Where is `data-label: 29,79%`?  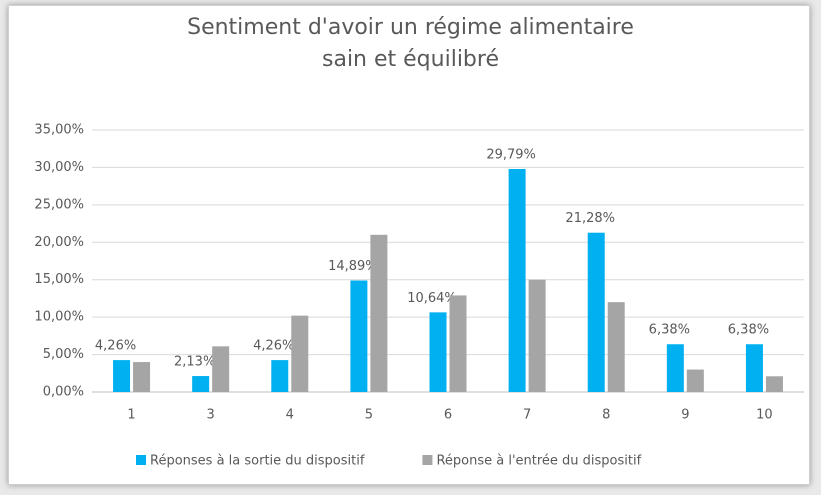 data-label: 29,79% is located at coordinates (511, 155).